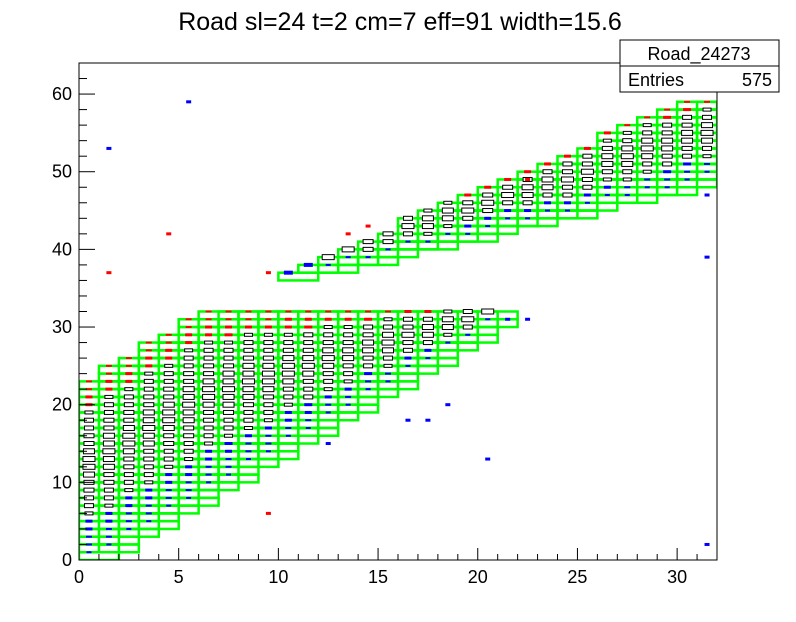 Image resolution: width=796 pixels, height=622 pixels. Describe the element at coordinates (757, 80) in the screenshot. I see `stats-entries-value: 575` at that location.